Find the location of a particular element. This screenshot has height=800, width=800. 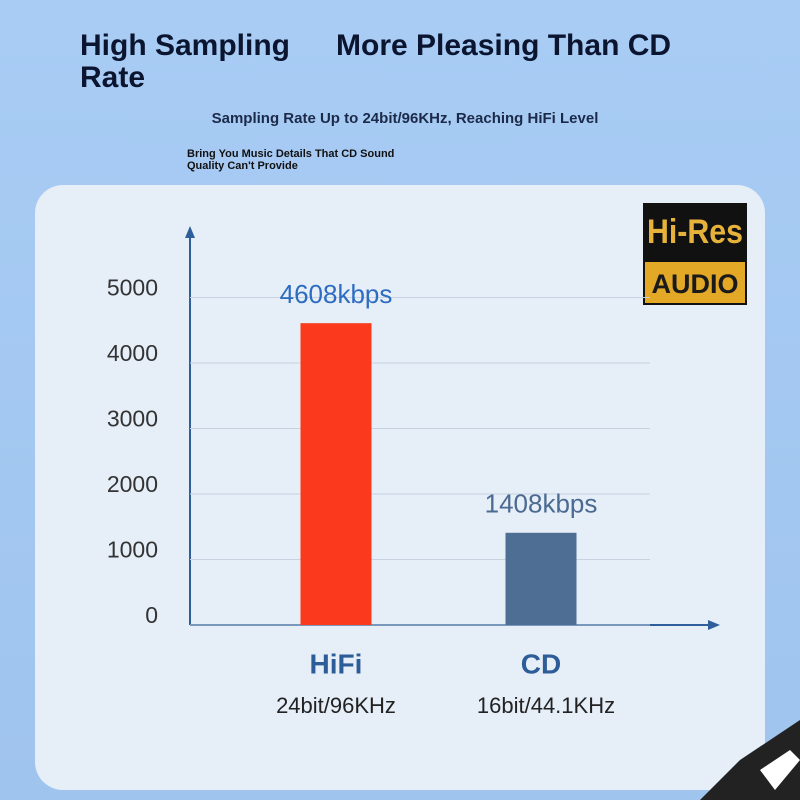

y-tick-label: 4000 is located at coordinates (132, 353).